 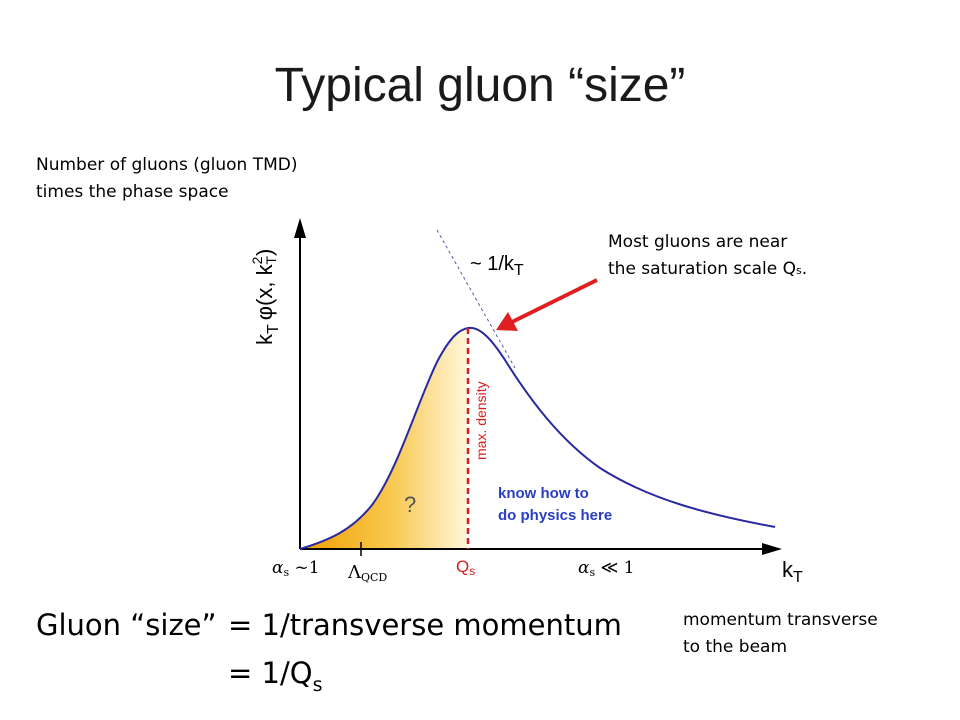 What do you see at coordinates (384, 438) in the screenshot?
I see `low-kt-shaded-region` at bounding box center [384, 438].